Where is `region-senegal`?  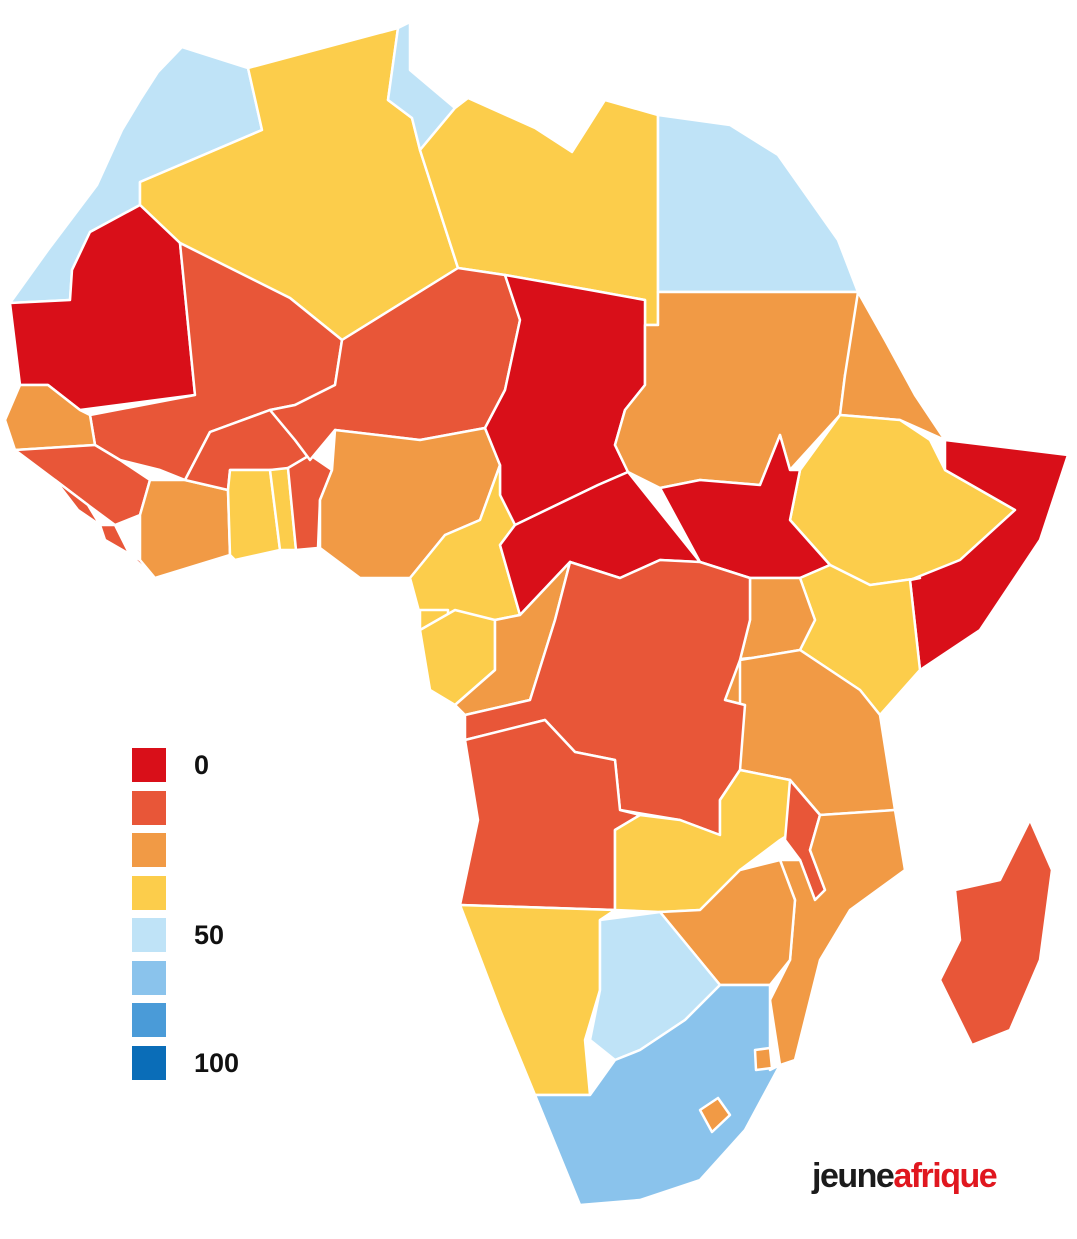 region-senegal is located at coordinates (50, 417).